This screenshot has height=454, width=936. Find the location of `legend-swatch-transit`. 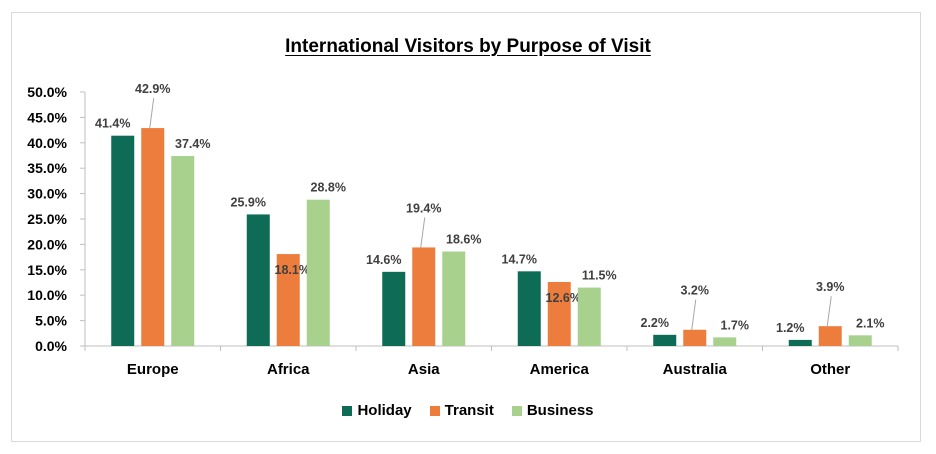

legend-swatch-transit is located at coordinates (434, 410).